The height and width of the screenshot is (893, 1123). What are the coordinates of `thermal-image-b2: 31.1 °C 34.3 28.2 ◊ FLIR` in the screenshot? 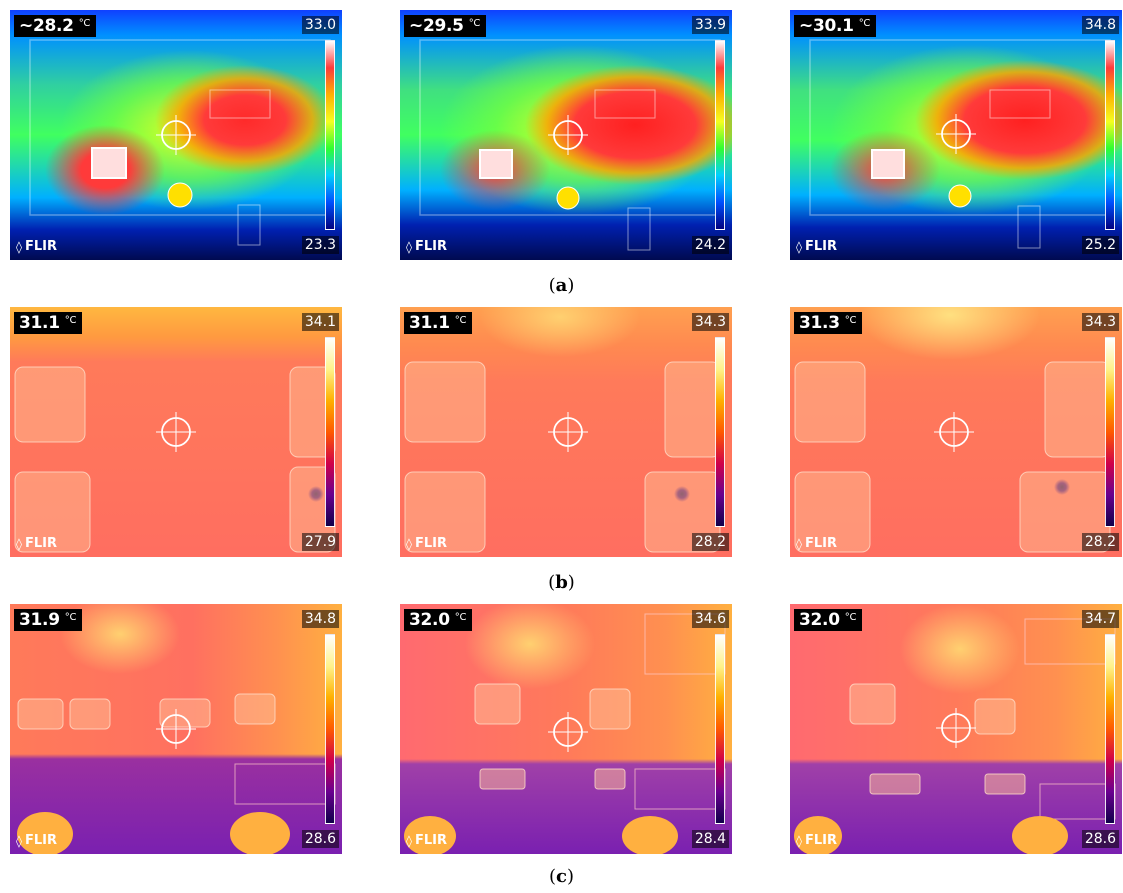 It's located at (566, 432).